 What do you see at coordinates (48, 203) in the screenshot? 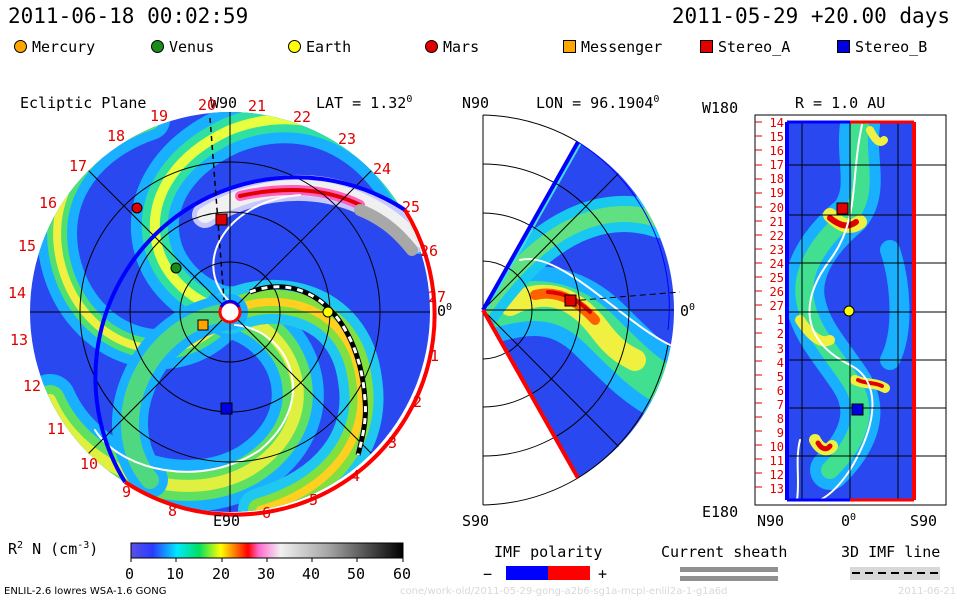
I see `carrington-label-16: 16` at bounding box center [48, 203].